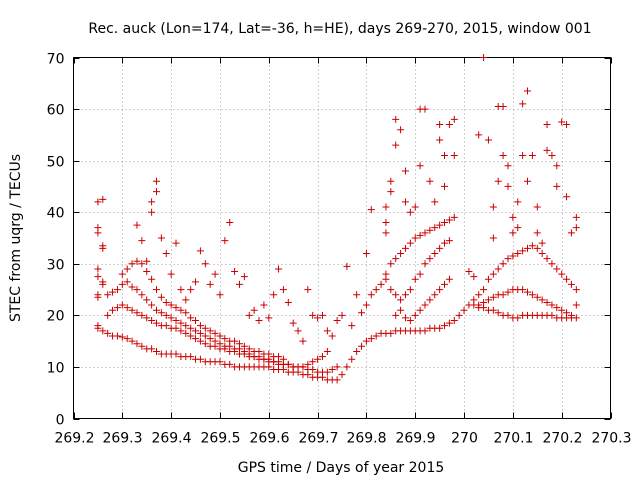  I want to click on y-tick-label: 30, so click(56, 266).